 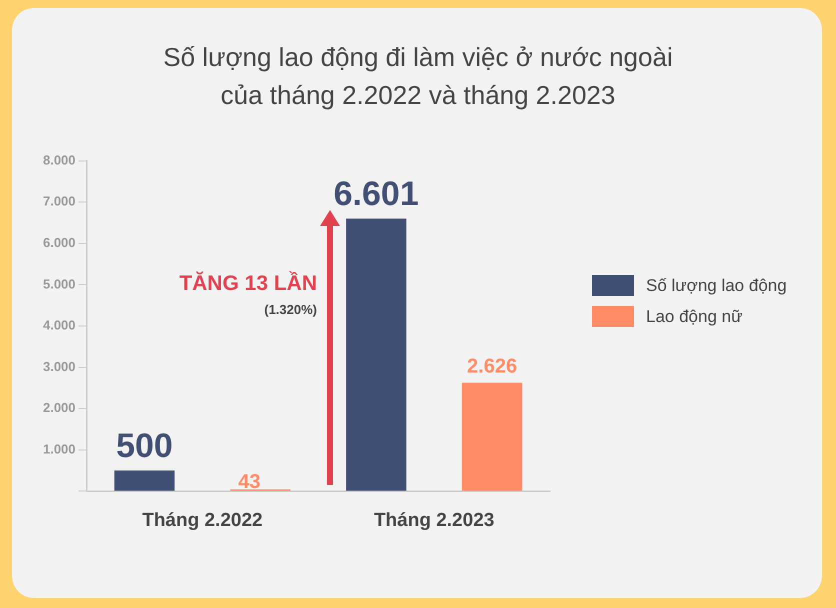 I want to click on annotation: (1.320%), so click(x=290, y=309).